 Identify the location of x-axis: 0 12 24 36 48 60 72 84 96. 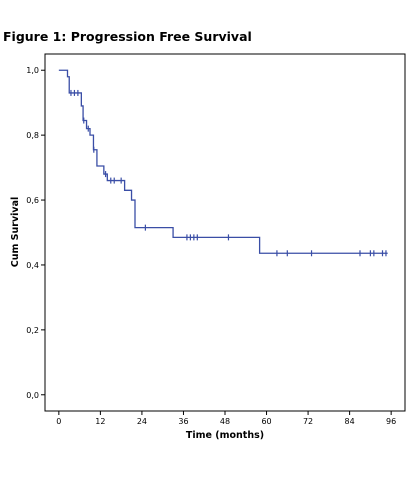
(226, 418).